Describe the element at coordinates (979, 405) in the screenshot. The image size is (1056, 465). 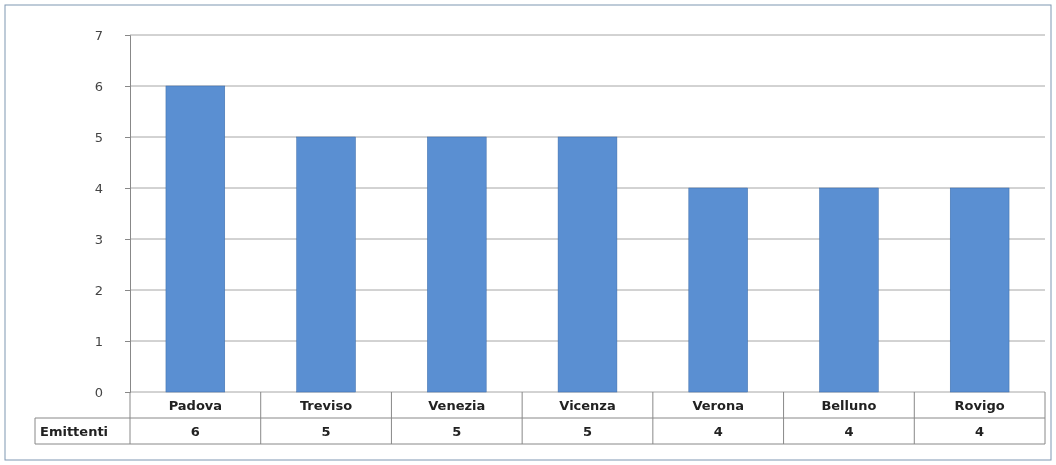
I see `x-tick-label: Rovigo` at that location.